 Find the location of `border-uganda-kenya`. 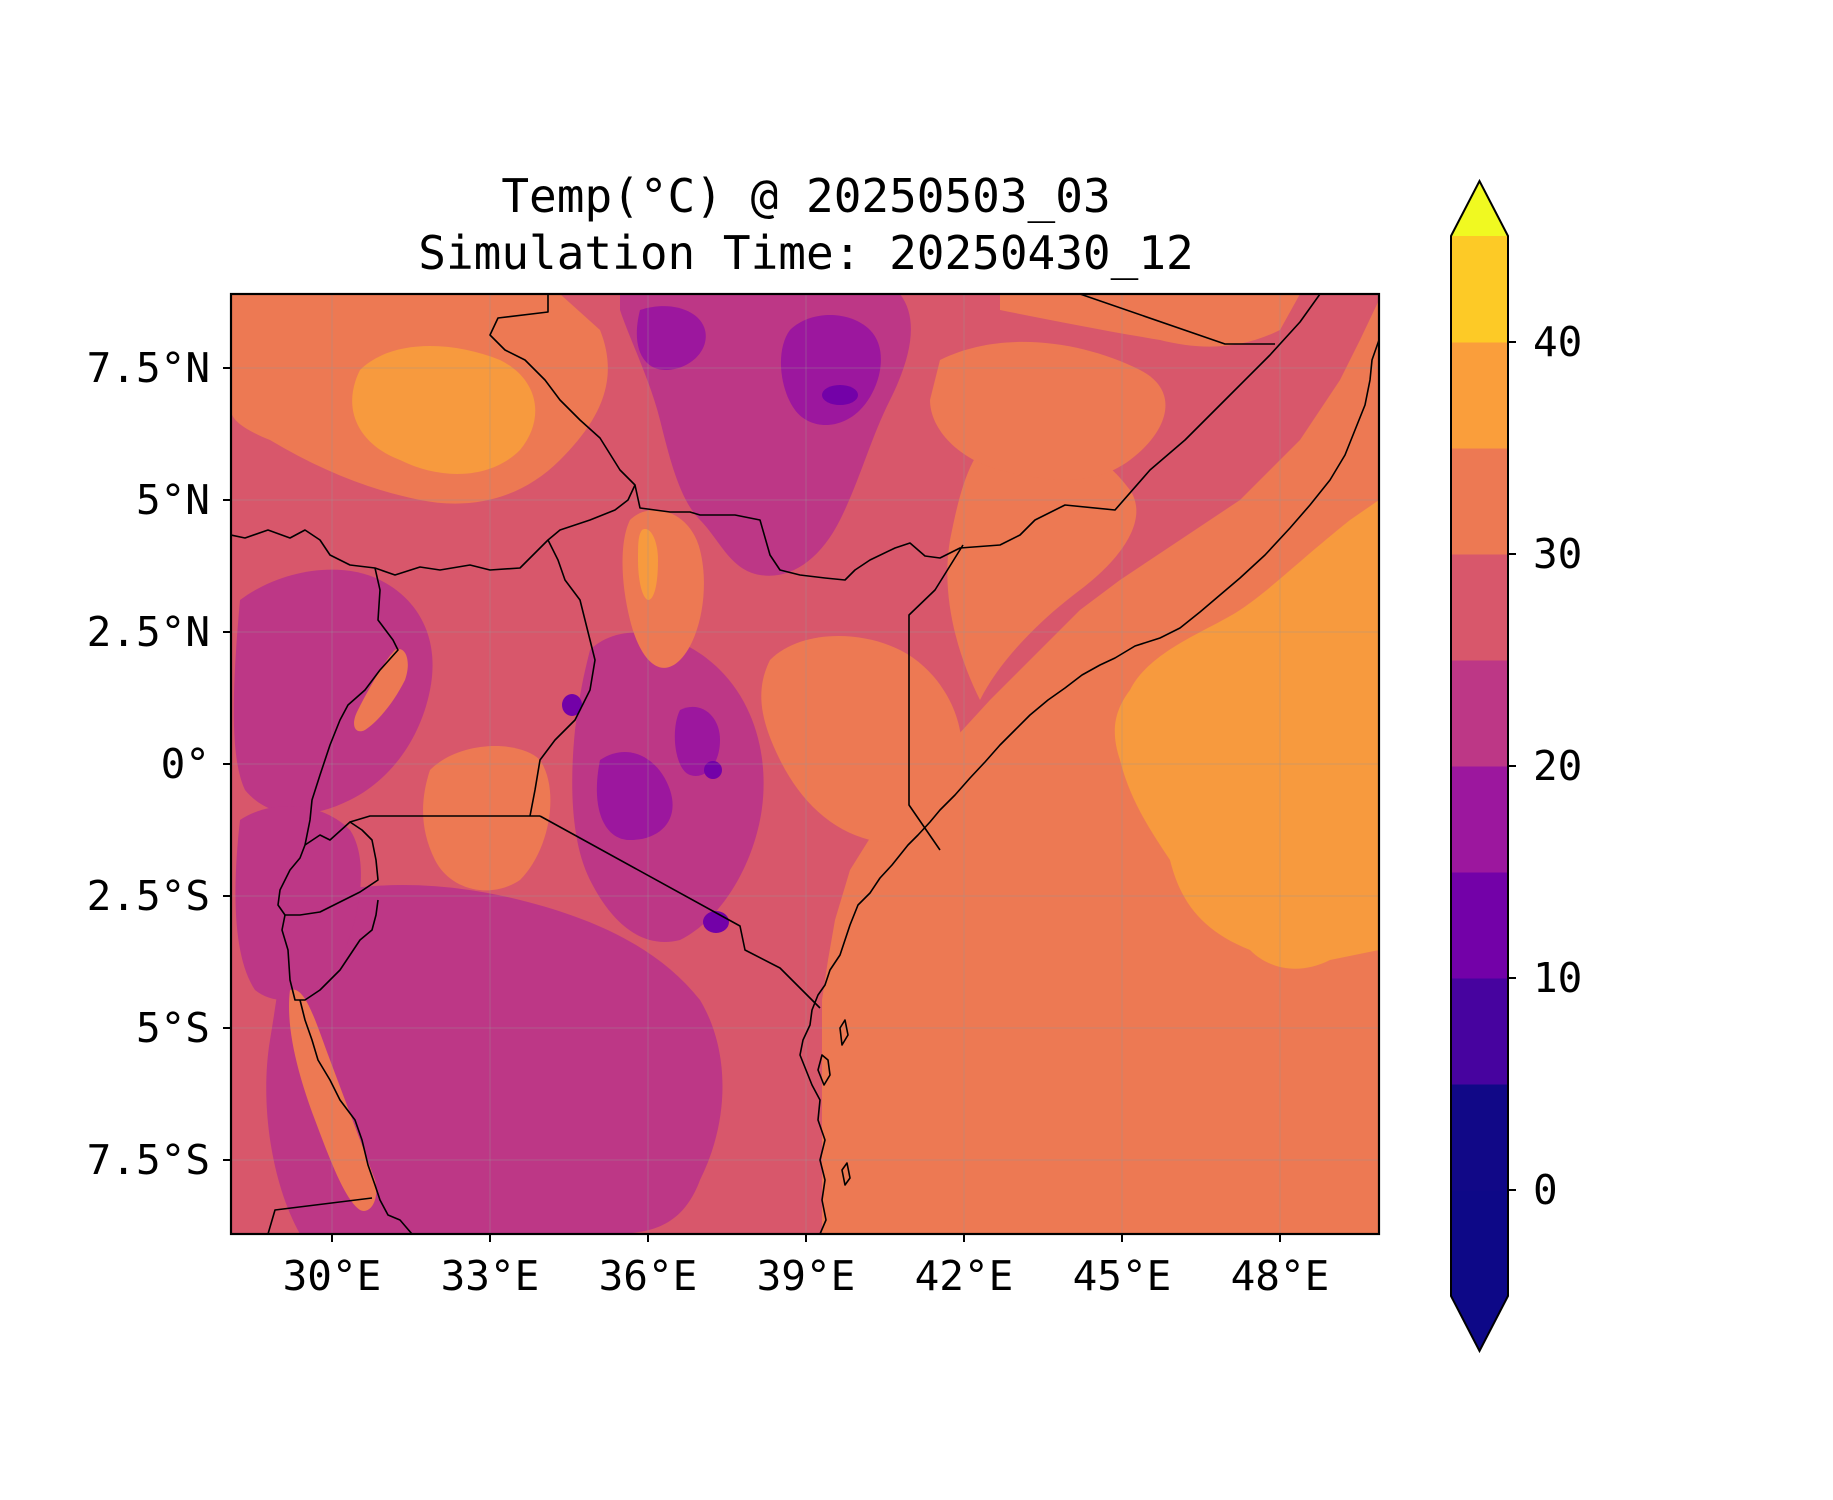

border-uganda-kenya is located at coordinates (562, 678).